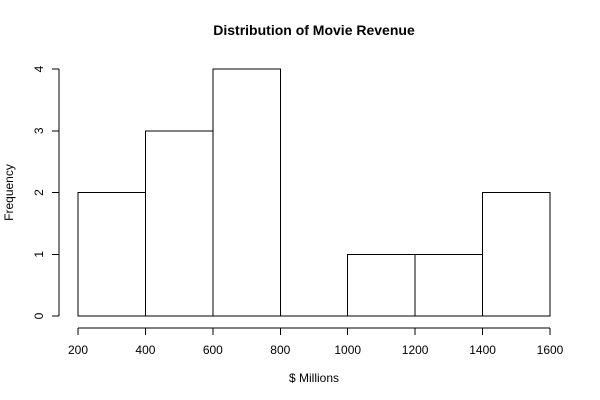 Image resolution: width=600 pixels, height=400 pixels. What do you see at coordinates (314, 378) in the screenshot?
I see `x-axis-label: $ Millions` at bounding box center [314, 378].